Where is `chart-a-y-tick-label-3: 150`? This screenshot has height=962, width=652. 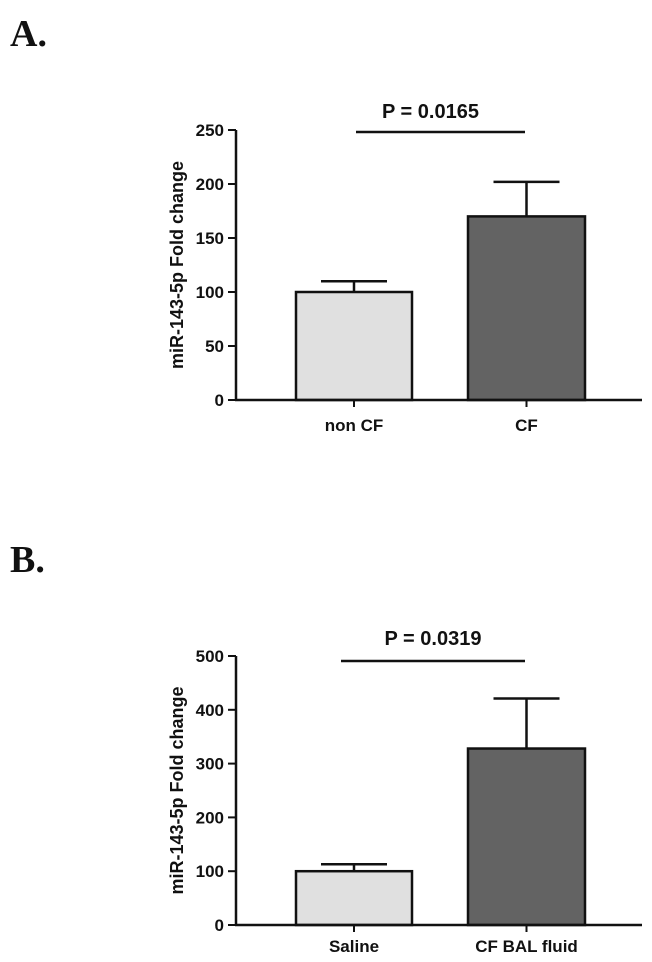 chart-a-y-tick-label-3: 150 is located at coordinates (210, 238).